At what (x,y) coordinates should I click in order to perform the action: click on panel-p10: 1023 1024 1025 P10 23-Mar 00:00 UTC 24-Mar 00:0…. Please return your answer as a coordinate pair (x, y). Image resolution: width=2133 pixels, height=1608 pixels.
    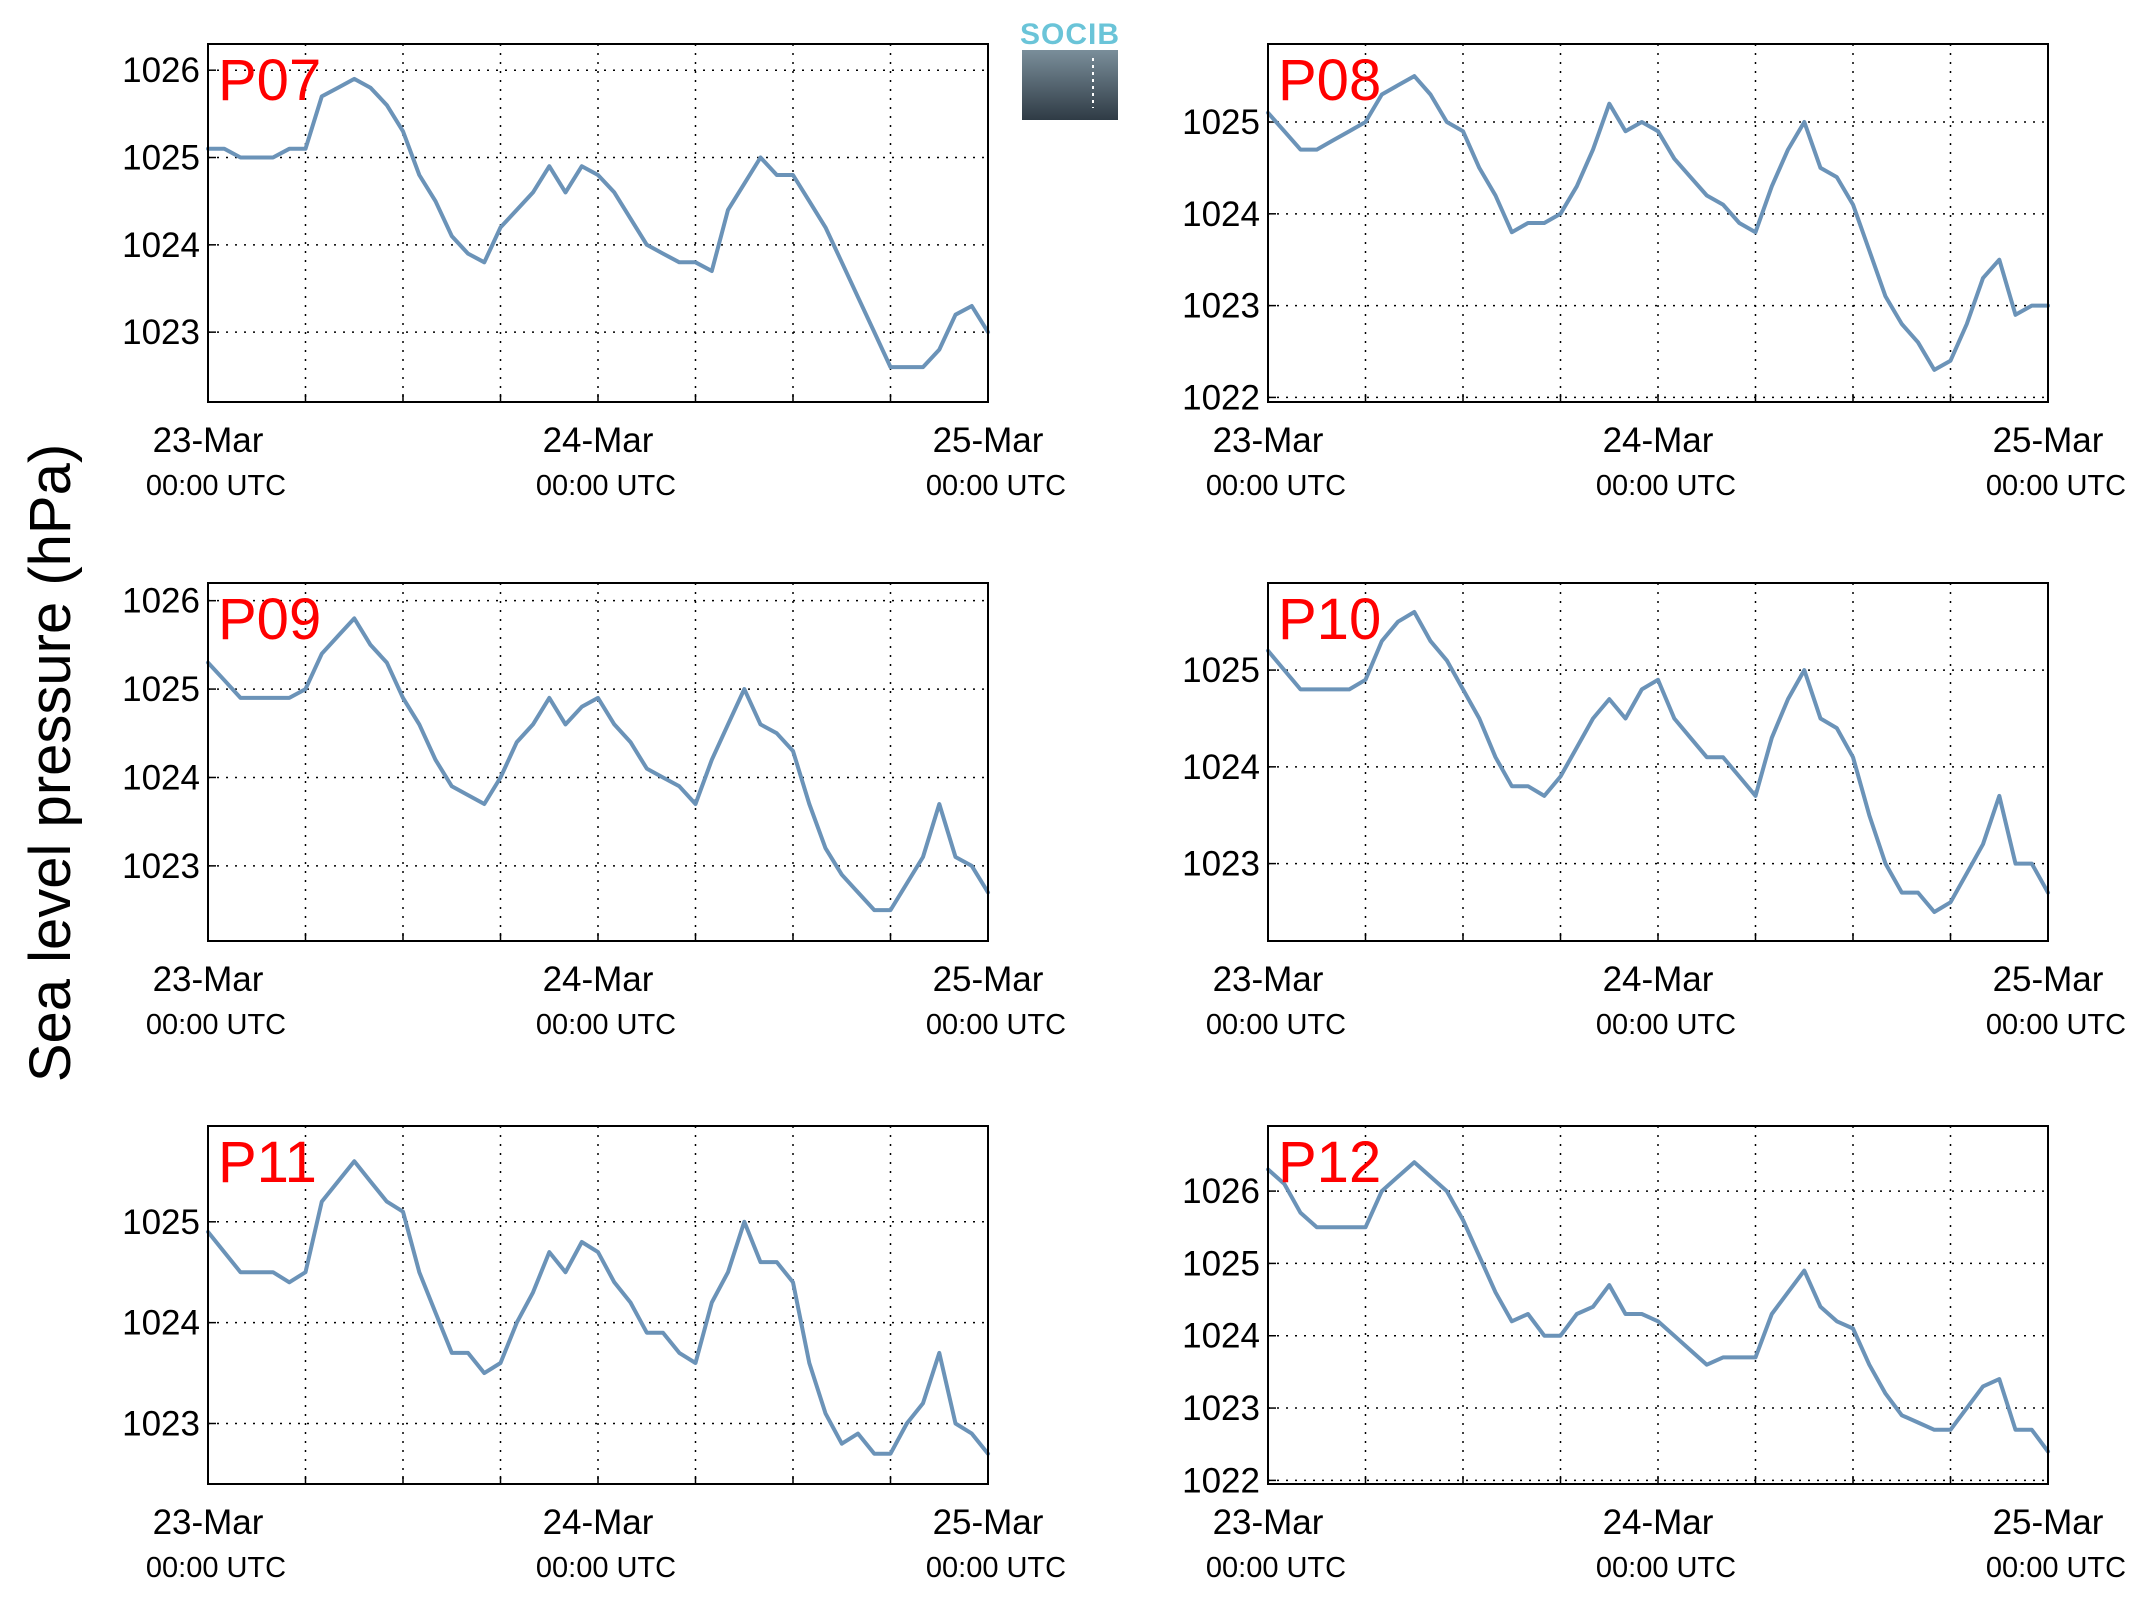
    Looking at the image, I should click on (1654, 811).